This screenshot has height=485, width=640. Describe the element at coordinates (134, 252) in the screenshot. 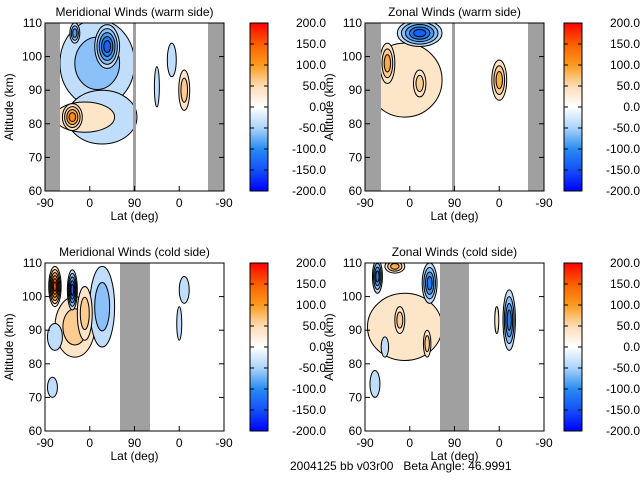

I see `panel-title: Meridional Winds (cold side)` at that location.